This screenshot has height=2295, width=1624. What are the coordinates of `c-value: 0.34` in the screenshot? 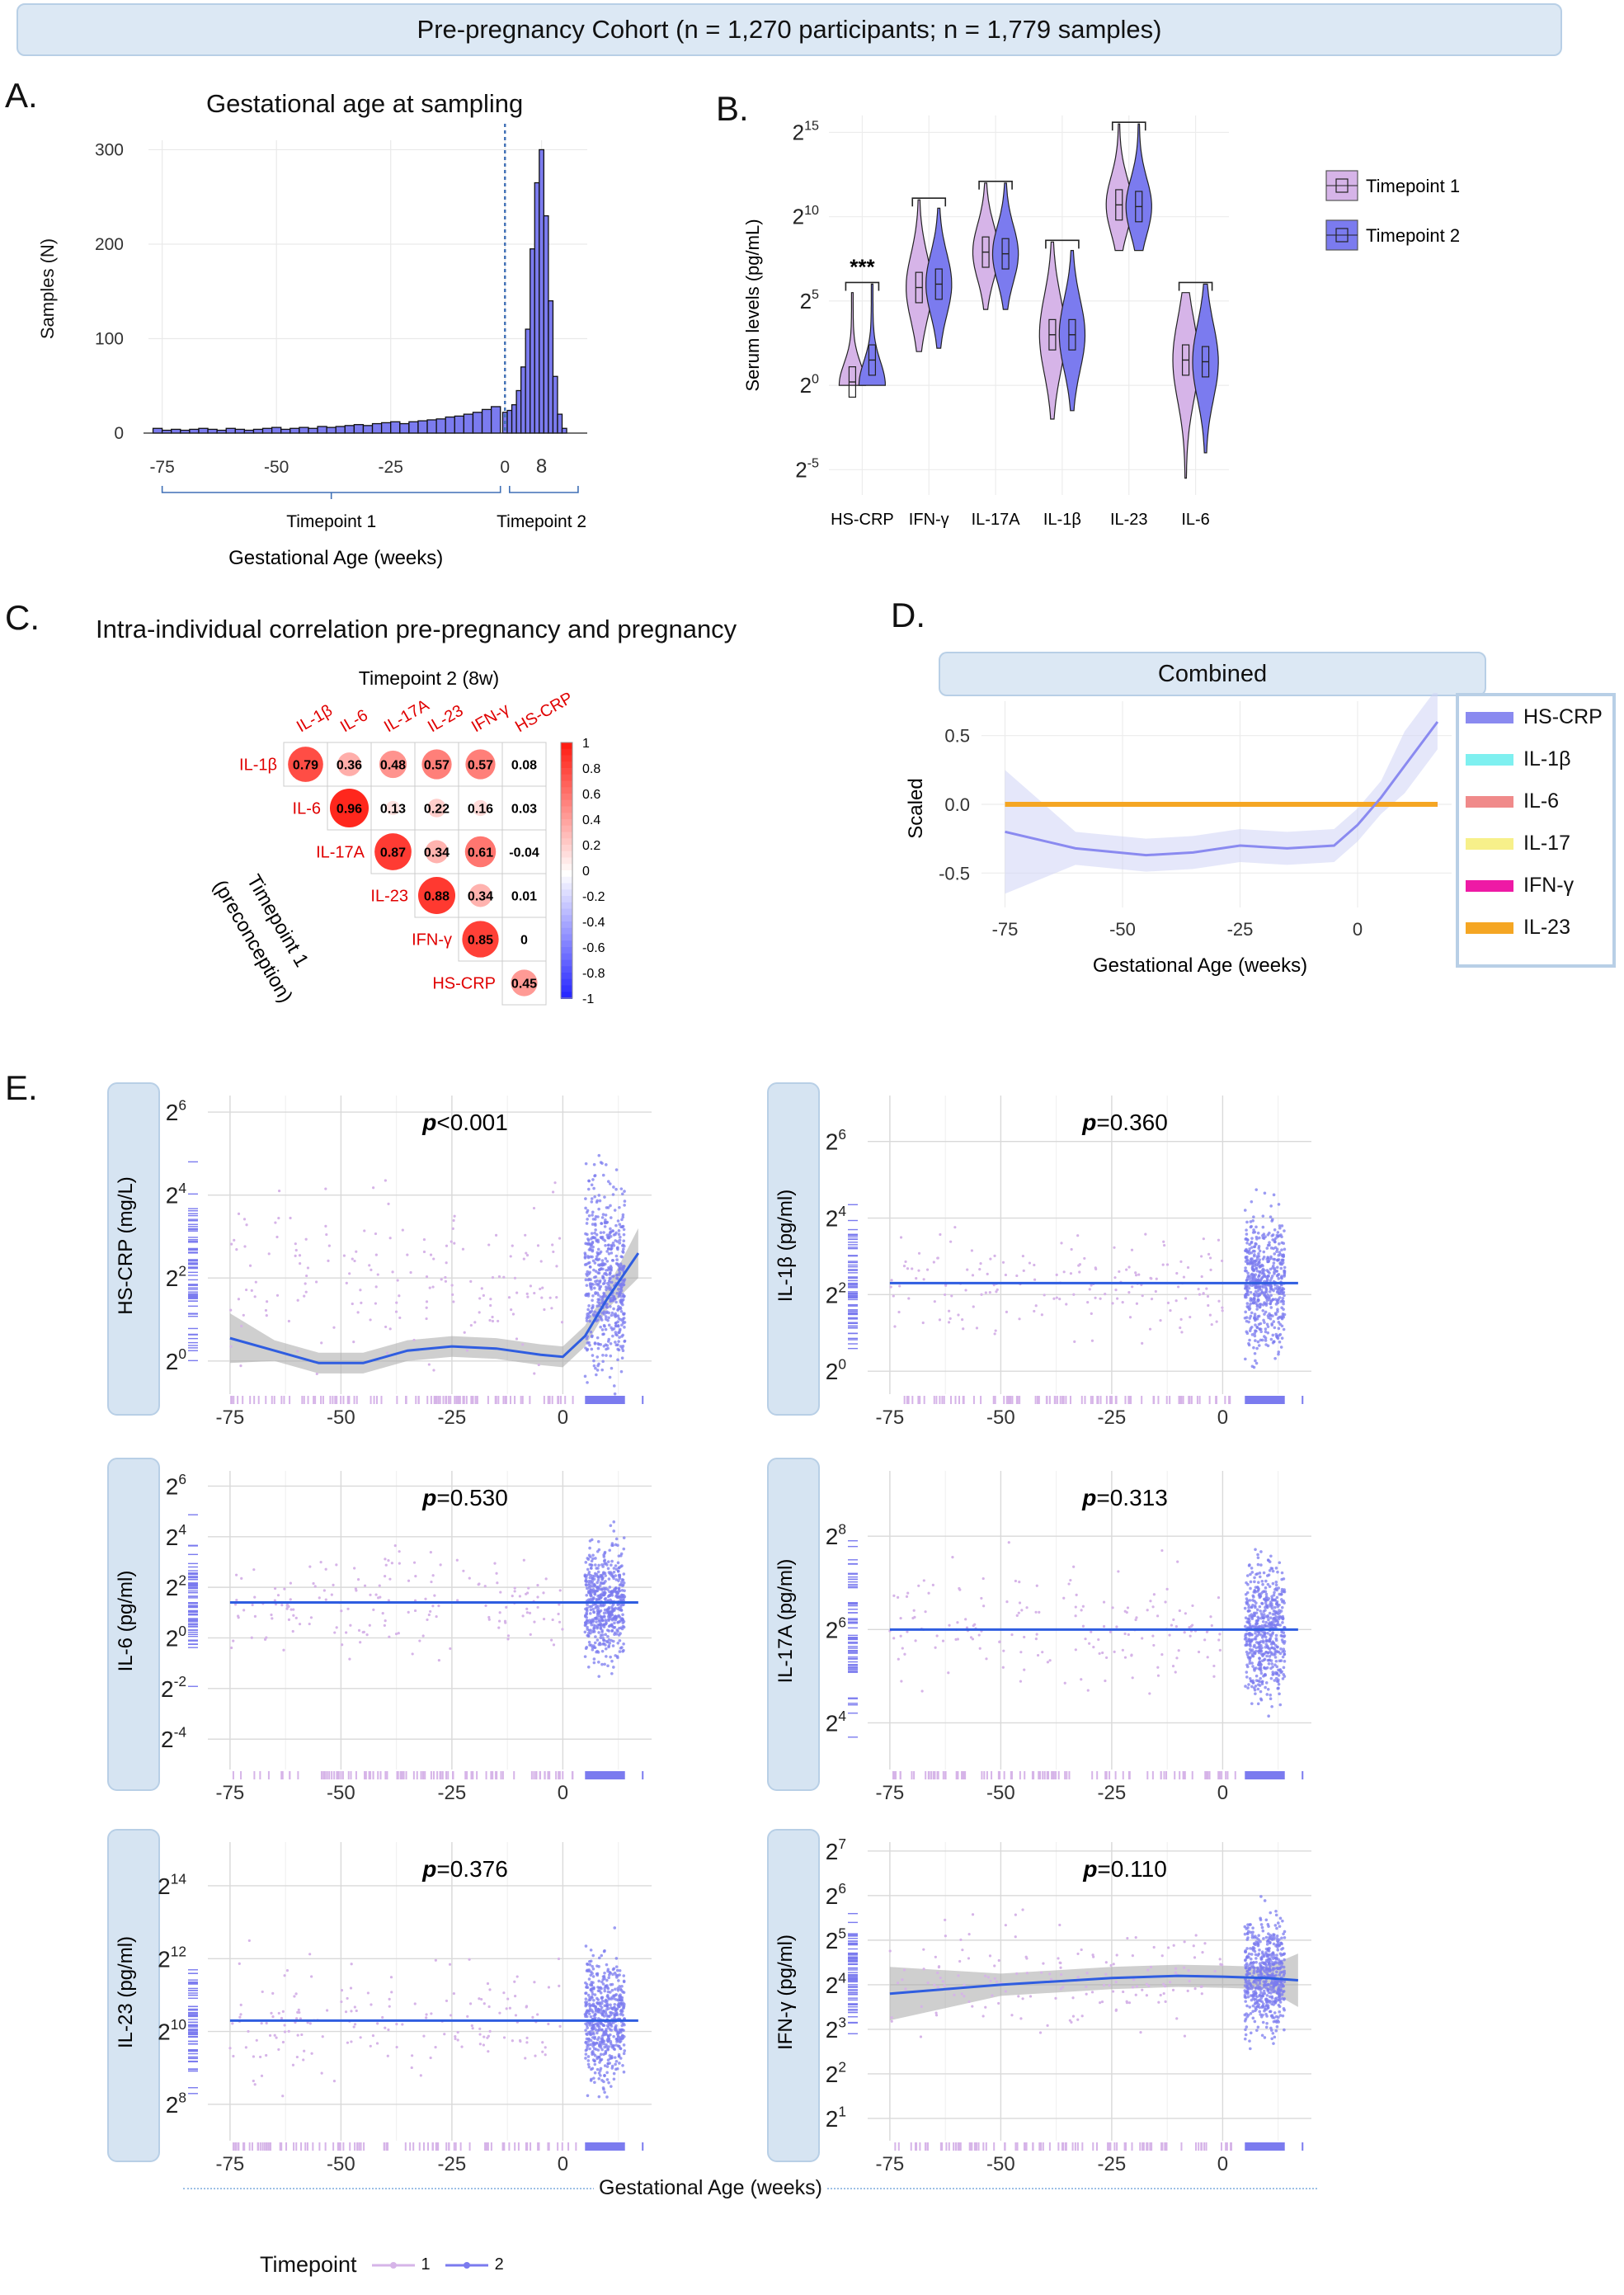 It's located at (437, 853).